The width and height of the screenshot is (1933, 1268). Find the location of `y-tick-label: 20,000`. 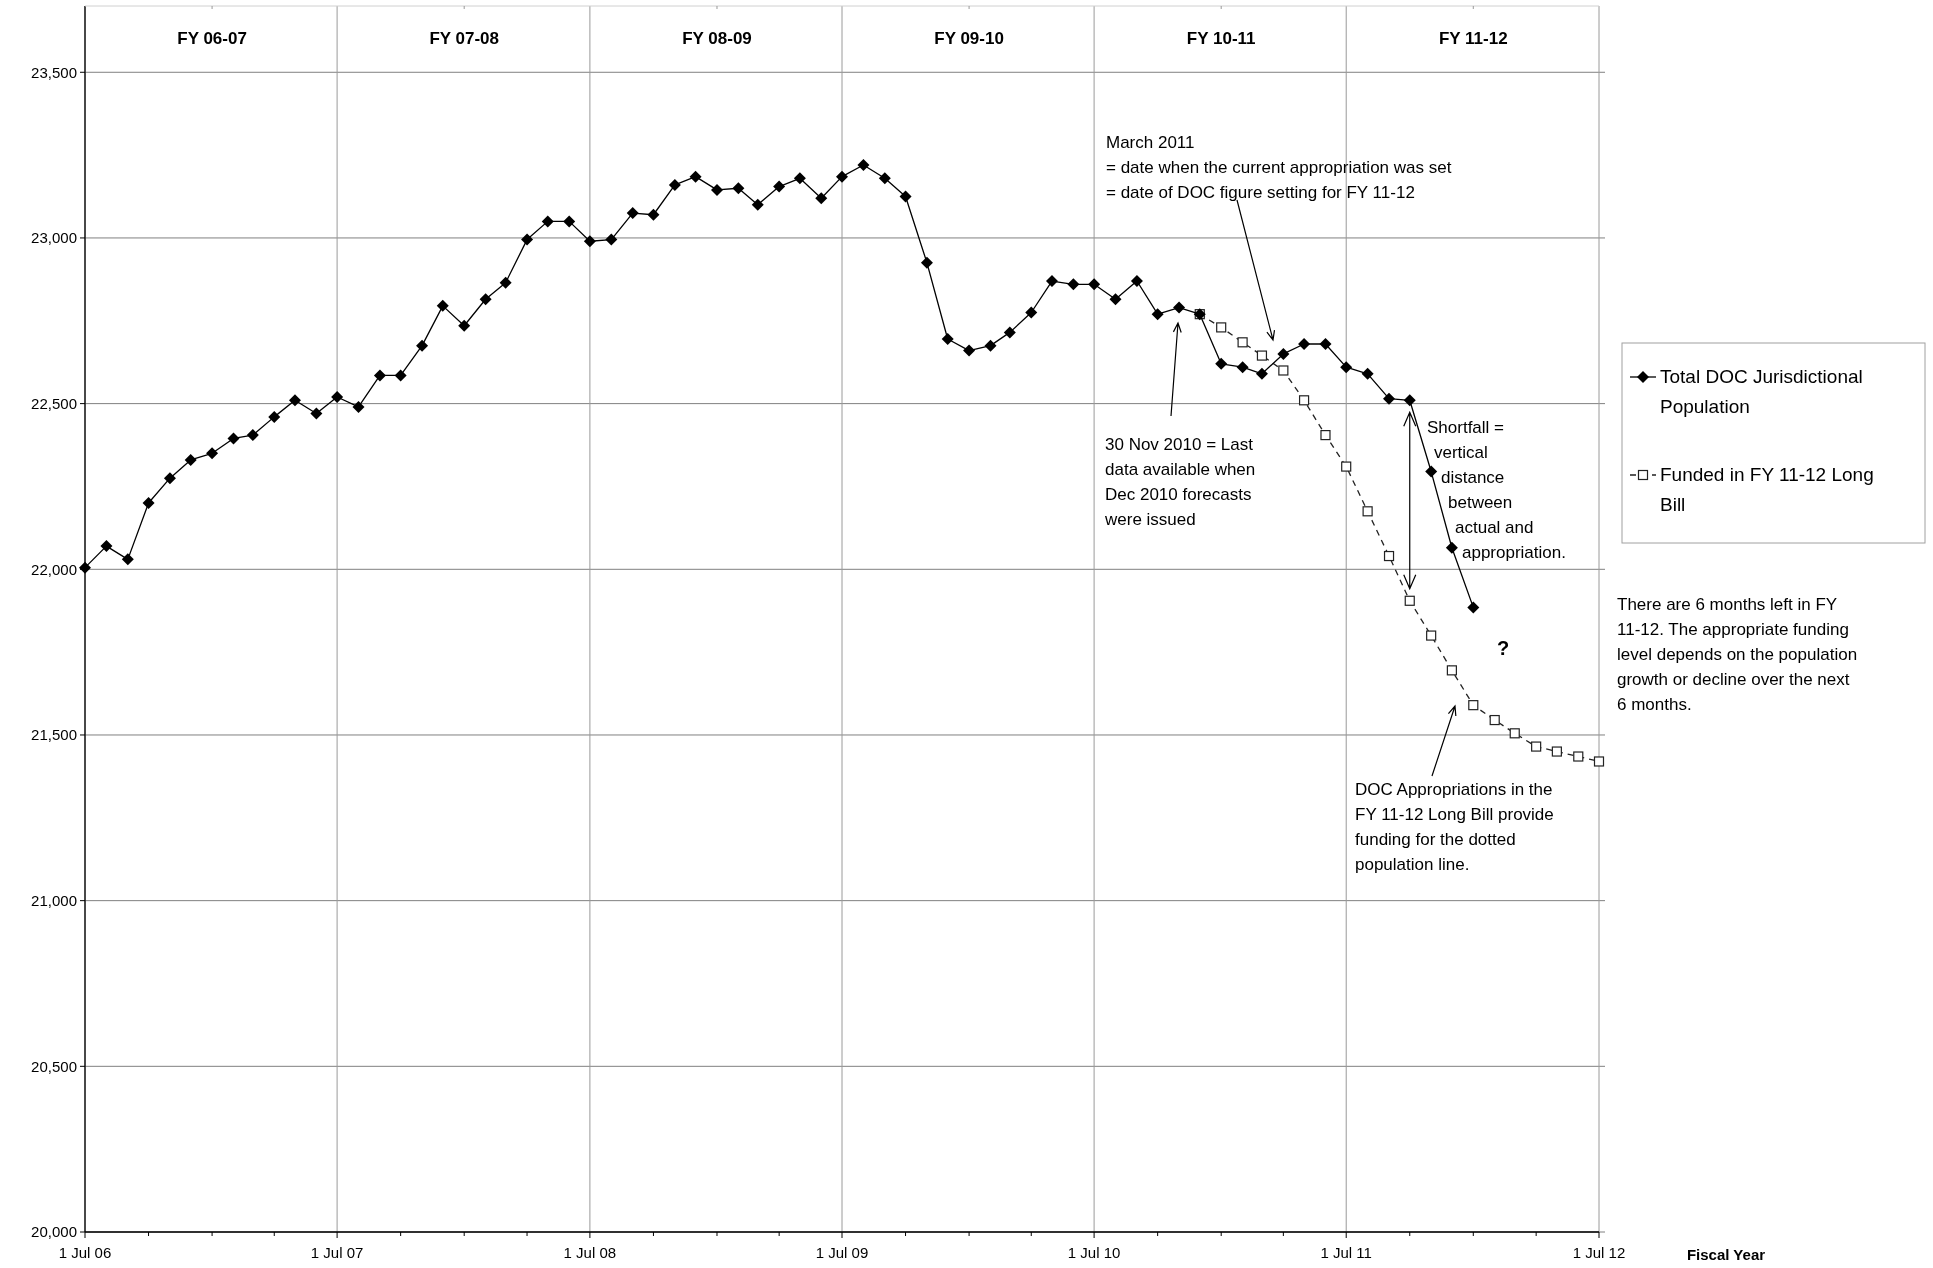

y-tick-label: 20,000 is located at coordinates (54, 1232).